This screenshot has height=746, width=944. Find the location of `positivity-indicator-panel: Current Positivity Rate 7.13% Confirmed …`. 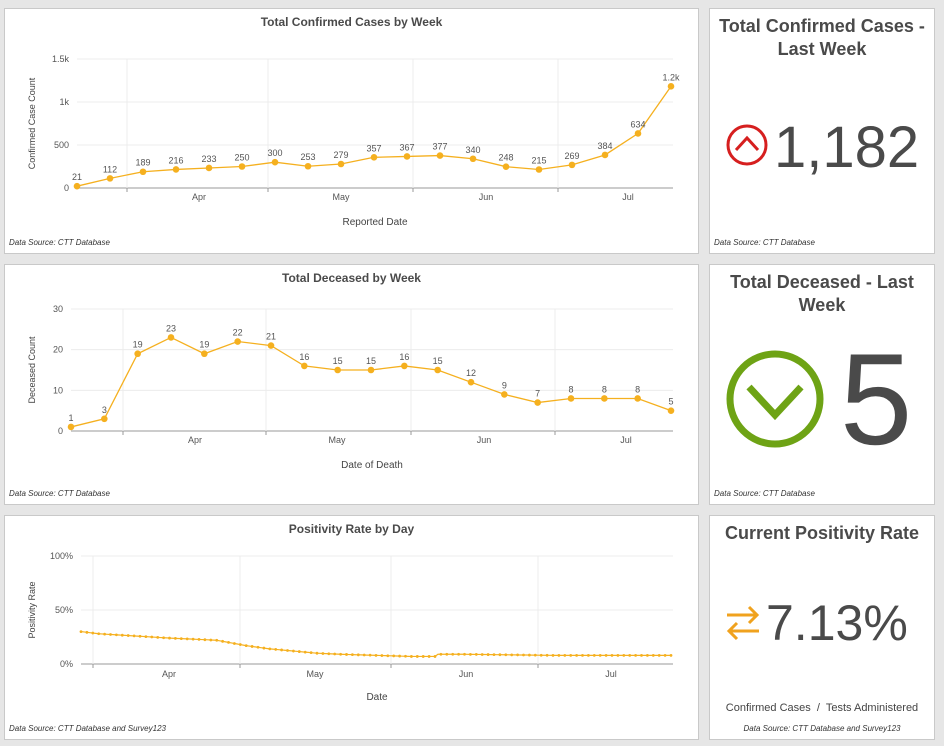

positivity-indicator-panel: Current Positivity Rate 7.13% Confirmed … is located at coordinates (822, 627).